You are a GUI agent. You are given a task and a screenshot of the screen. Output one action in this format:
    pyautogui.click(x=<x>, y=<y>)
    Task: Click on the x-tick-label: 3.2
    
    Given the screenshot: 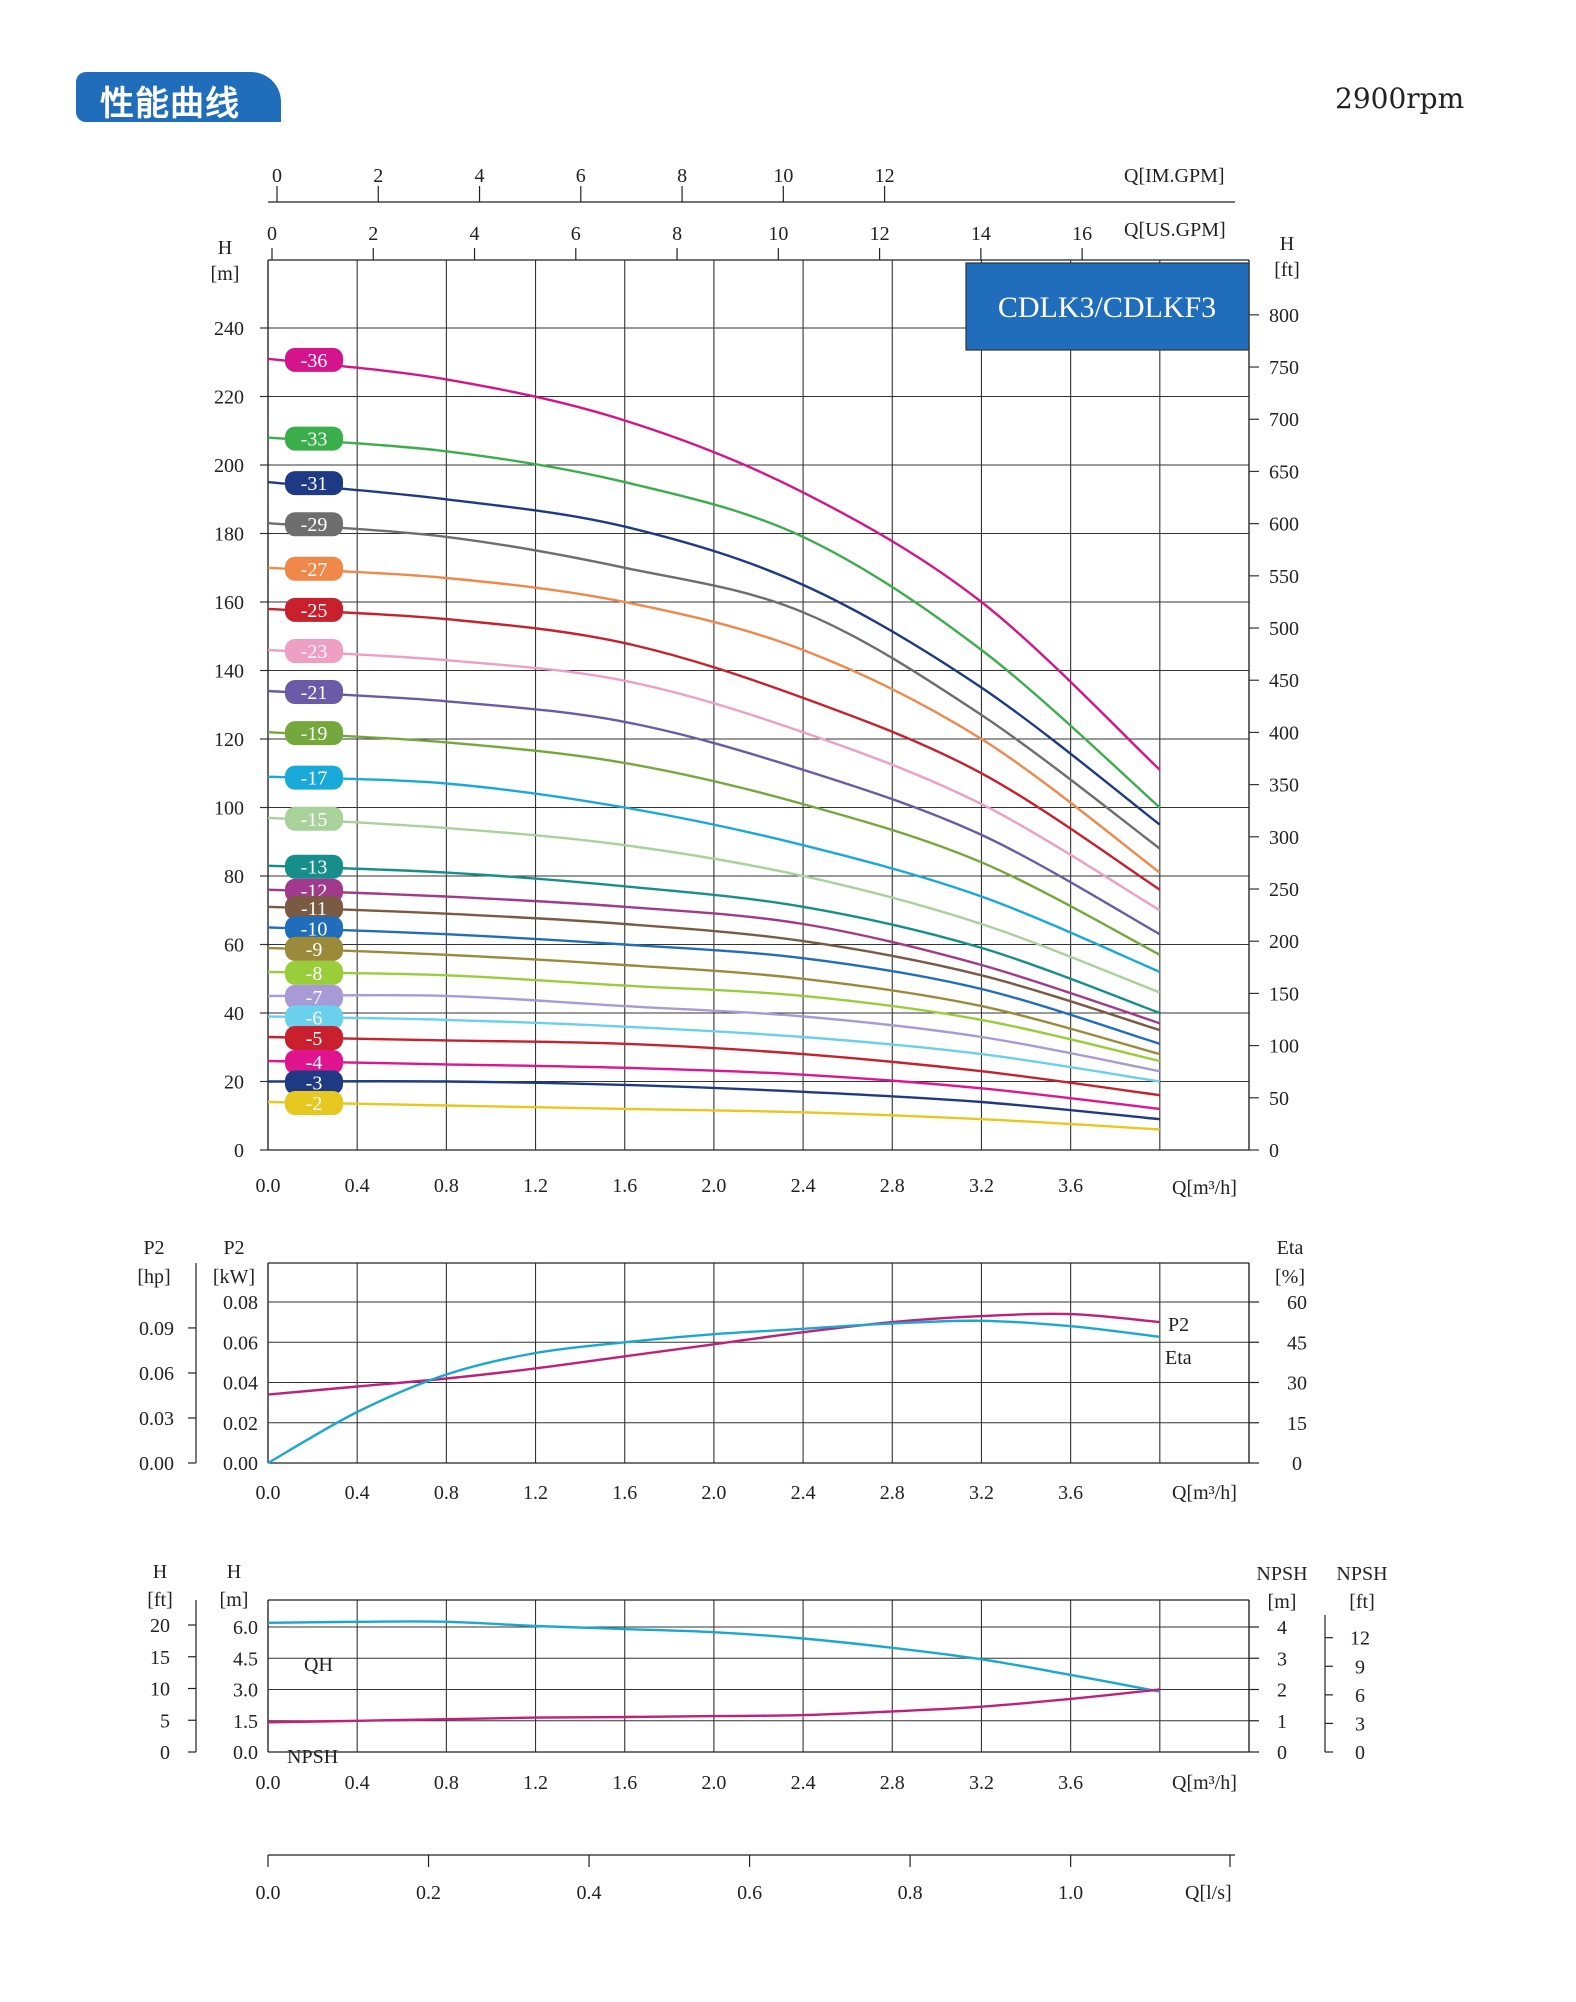 What is the action you would take?
    pyautogui.click(x=981, y=1186)
    